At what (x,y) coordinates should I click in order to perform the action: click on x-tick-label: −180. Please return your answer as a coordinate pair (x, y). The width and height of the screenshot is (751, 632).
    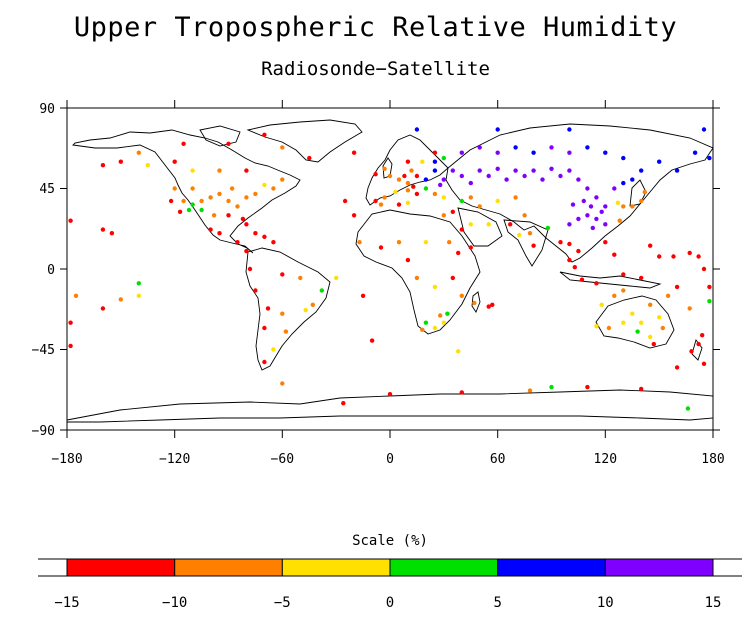
    Looking at the image, I should click on (66, 459).